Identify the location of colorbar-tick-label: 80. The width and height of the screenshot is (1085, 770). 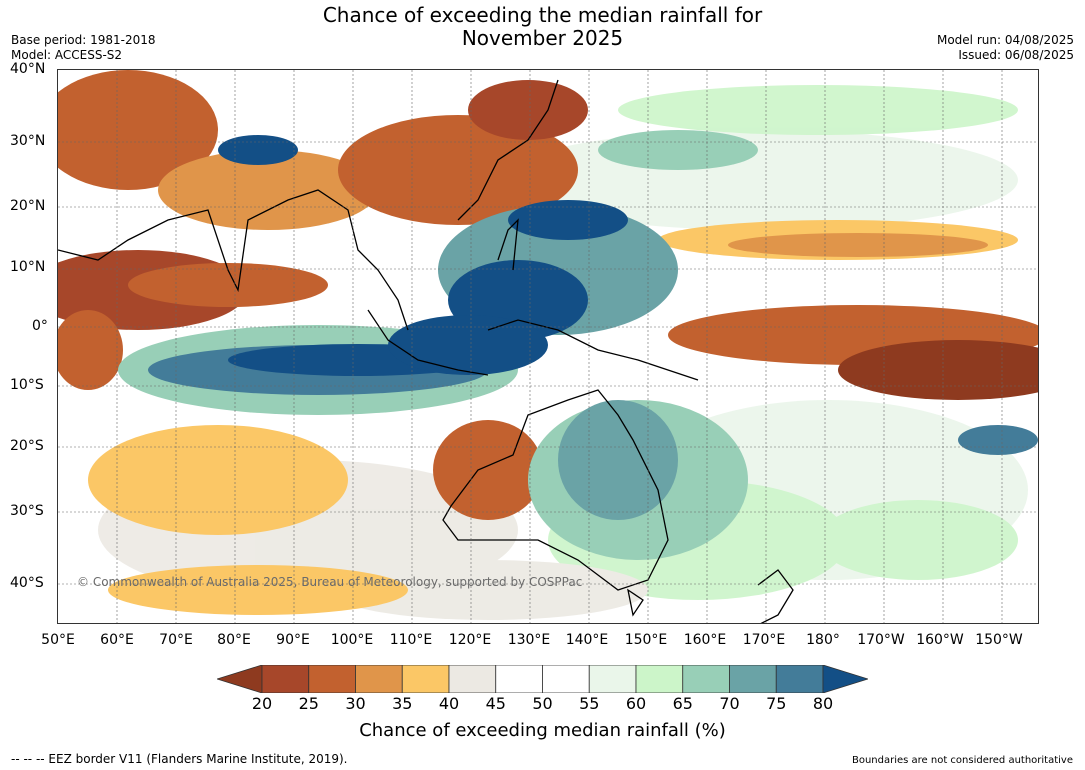
(823, 703).